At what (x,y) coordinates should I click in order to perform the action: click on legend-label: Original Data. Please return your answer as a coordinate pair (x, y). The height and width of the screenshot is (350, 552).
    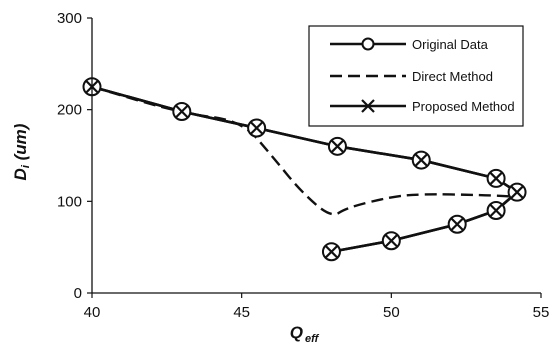
    Looking at the image, I should click on (450, 44).